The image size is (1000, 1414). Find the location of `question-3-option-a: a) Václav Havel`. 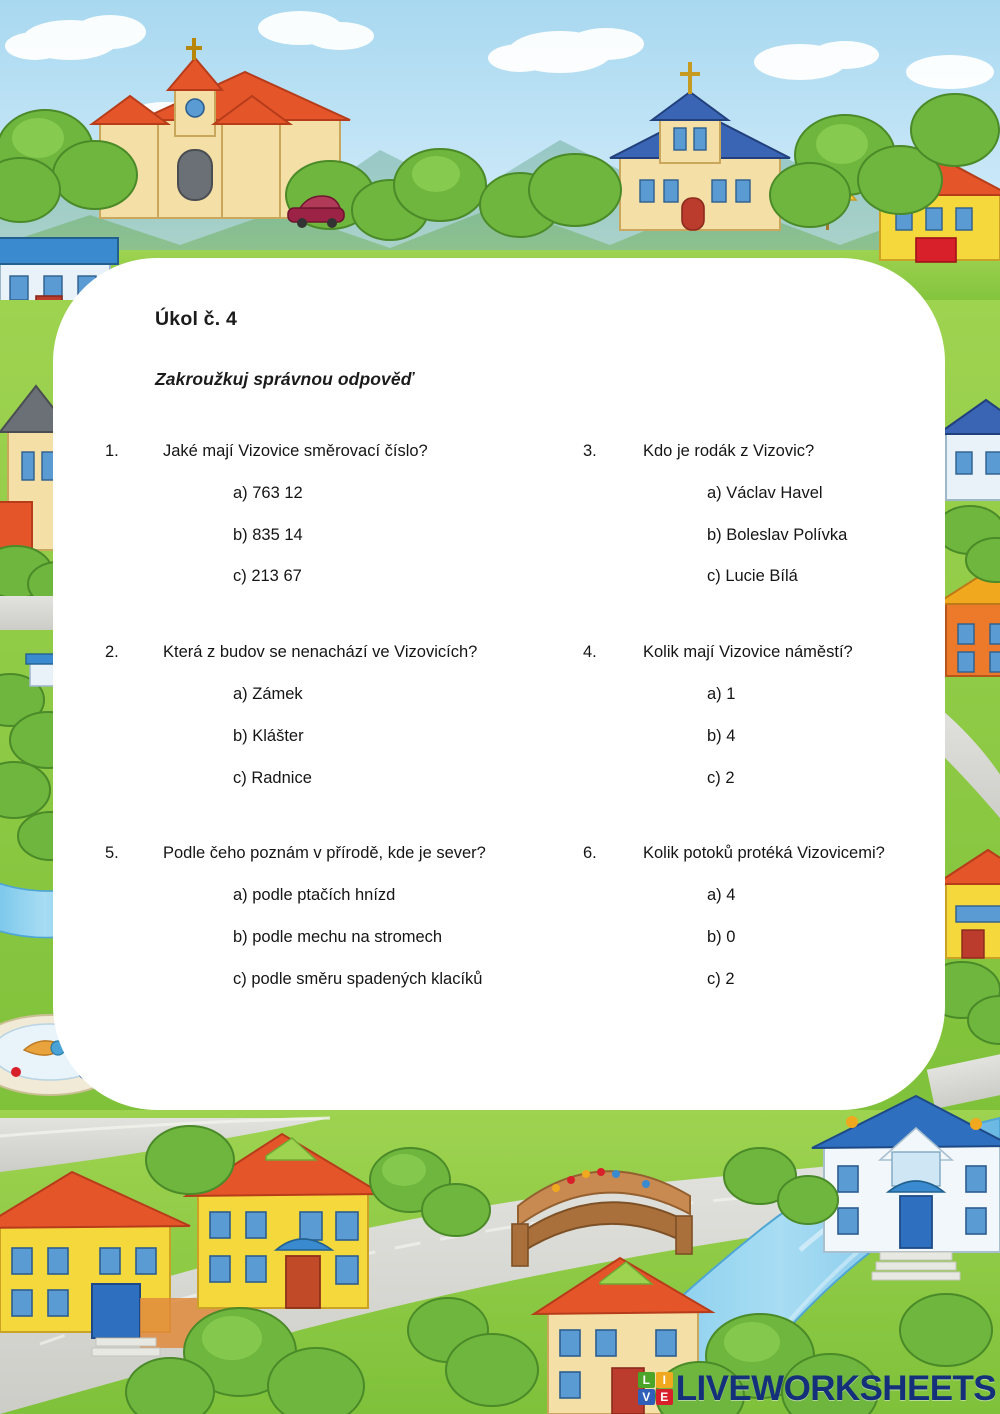

question-3-option-a: a) Václav Havel is located at coordinates (765, 492).